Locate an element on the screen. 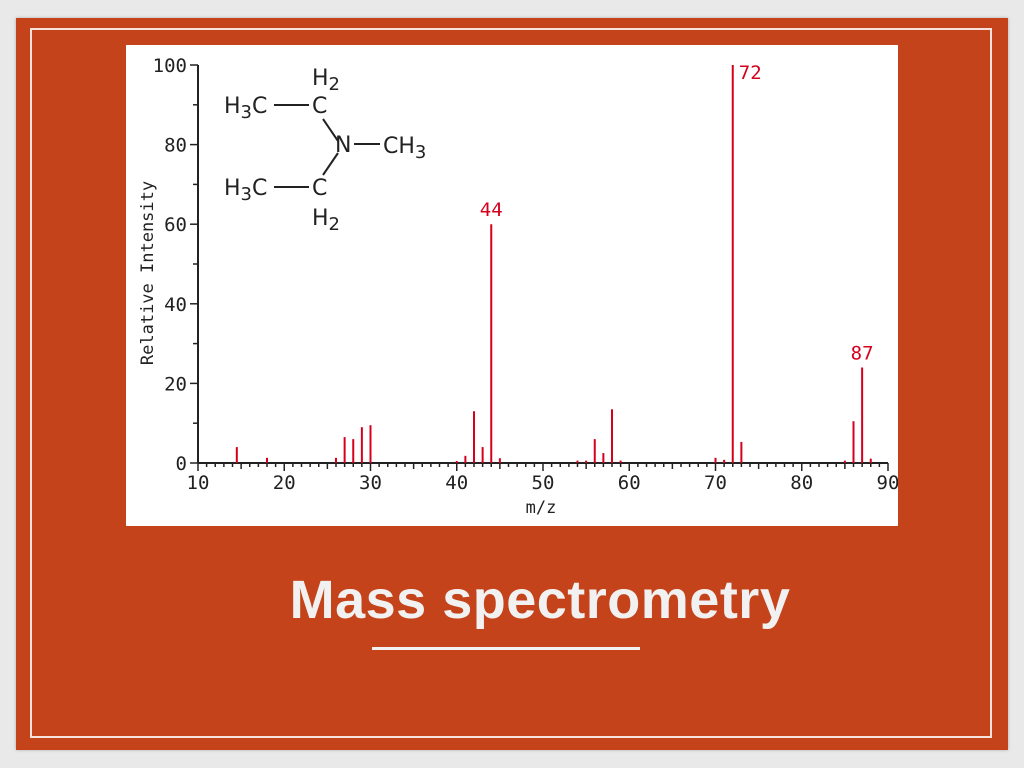 Image resolution: width=1024 pixels, height=768 pixels. structure-h2-bottom: H2 is located at coordinates (326, 220).